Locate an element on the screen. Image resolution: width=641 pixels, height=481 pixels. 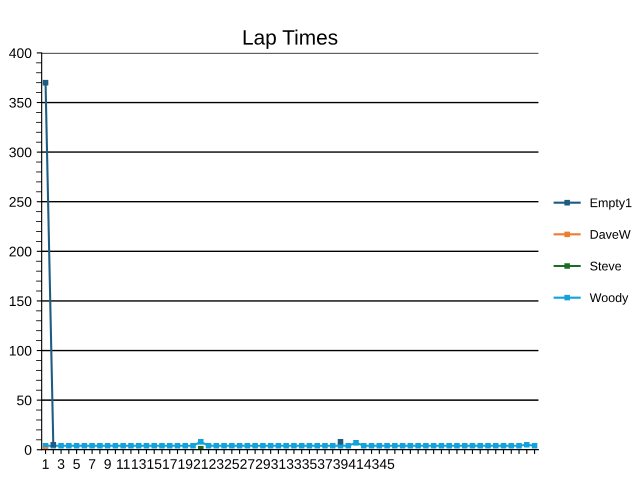
x-tick-label: 21 is located at coordinates (201, 464).